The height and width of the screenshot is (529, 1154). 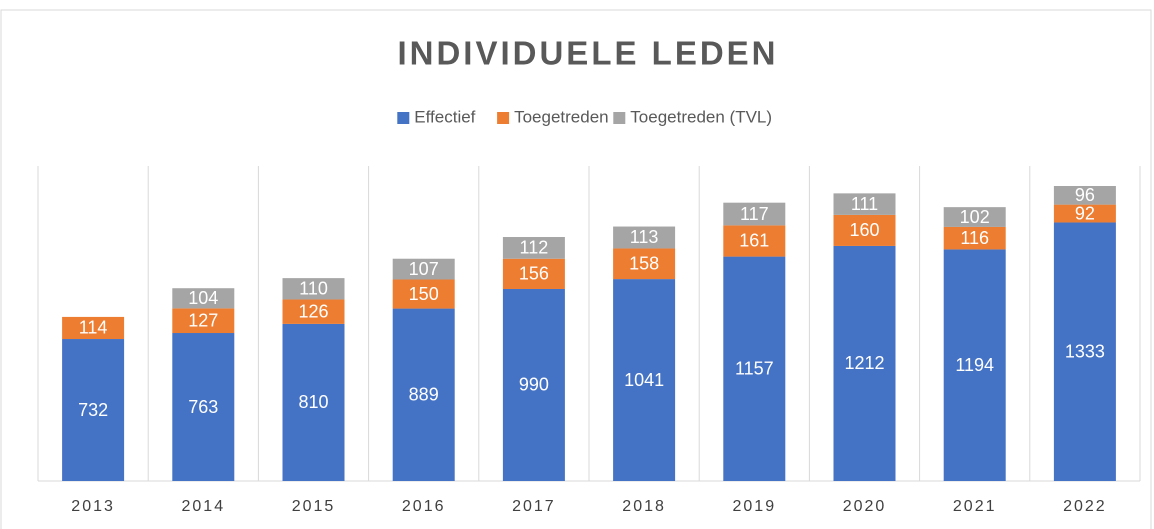 I want to click on data-label: 127, so click(x=203, y=320).